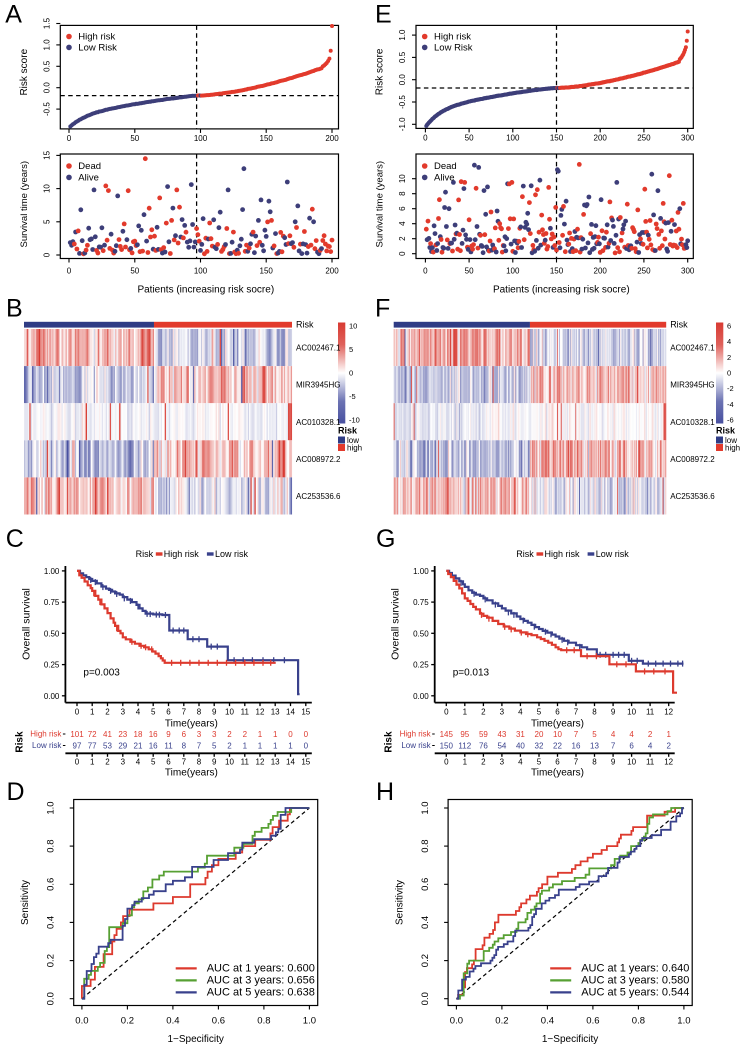  What do you see at coordinates (92, 746) in the screenshot?
I see `svg-text: 77` at bounding box center [92, 746].